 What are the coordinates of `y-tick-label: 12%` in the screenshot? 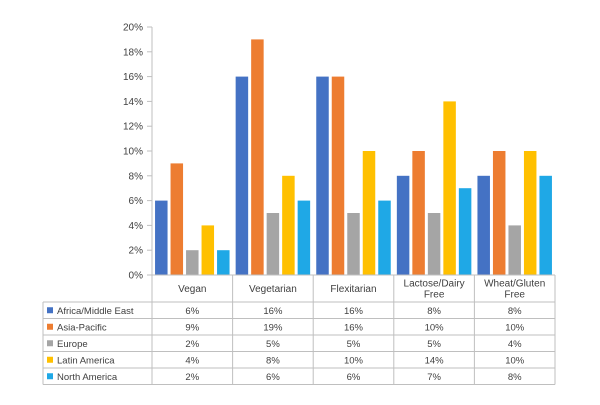 It's located at (133, 127).